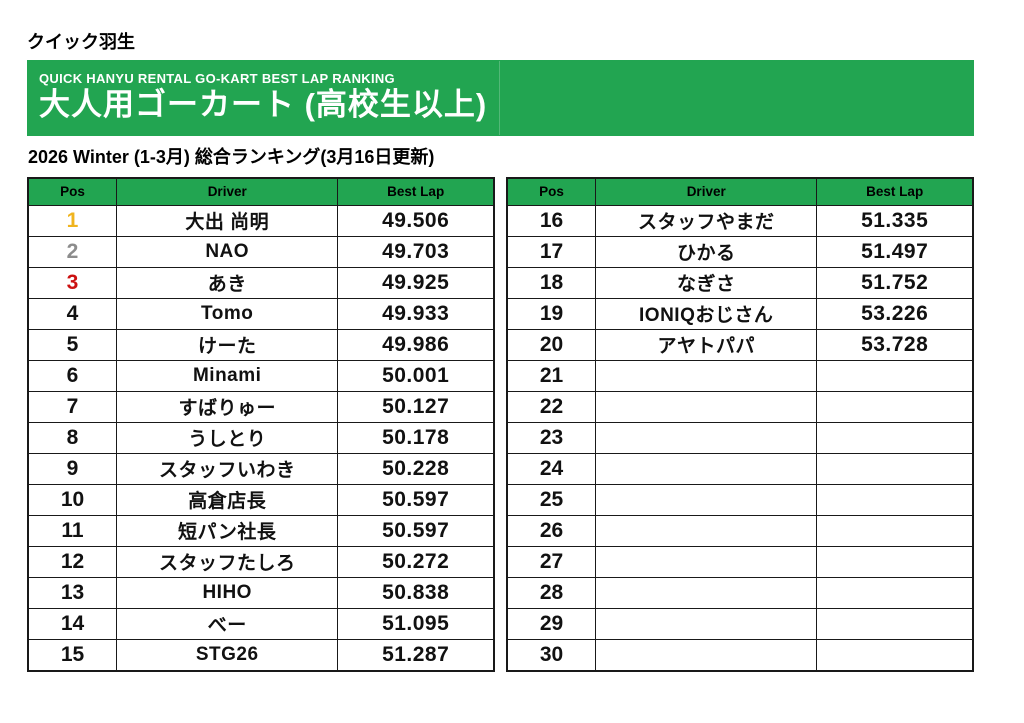 The image size is (1024, 723). What do you see at coordinates (416, 592) in the screenshot?
I see `best-lap-cell: 50.838` at bounding box center [416, 592].